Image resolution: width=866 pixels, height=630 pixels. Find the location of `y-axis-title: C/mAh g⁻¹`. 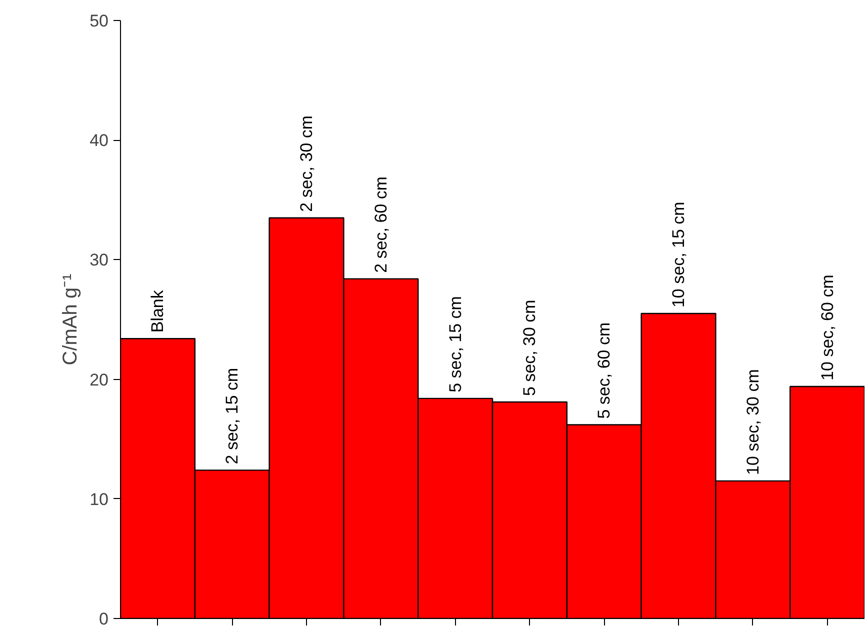

y-axis-title: C/mAh g⁻¹ is located at coordinates (71, 319).